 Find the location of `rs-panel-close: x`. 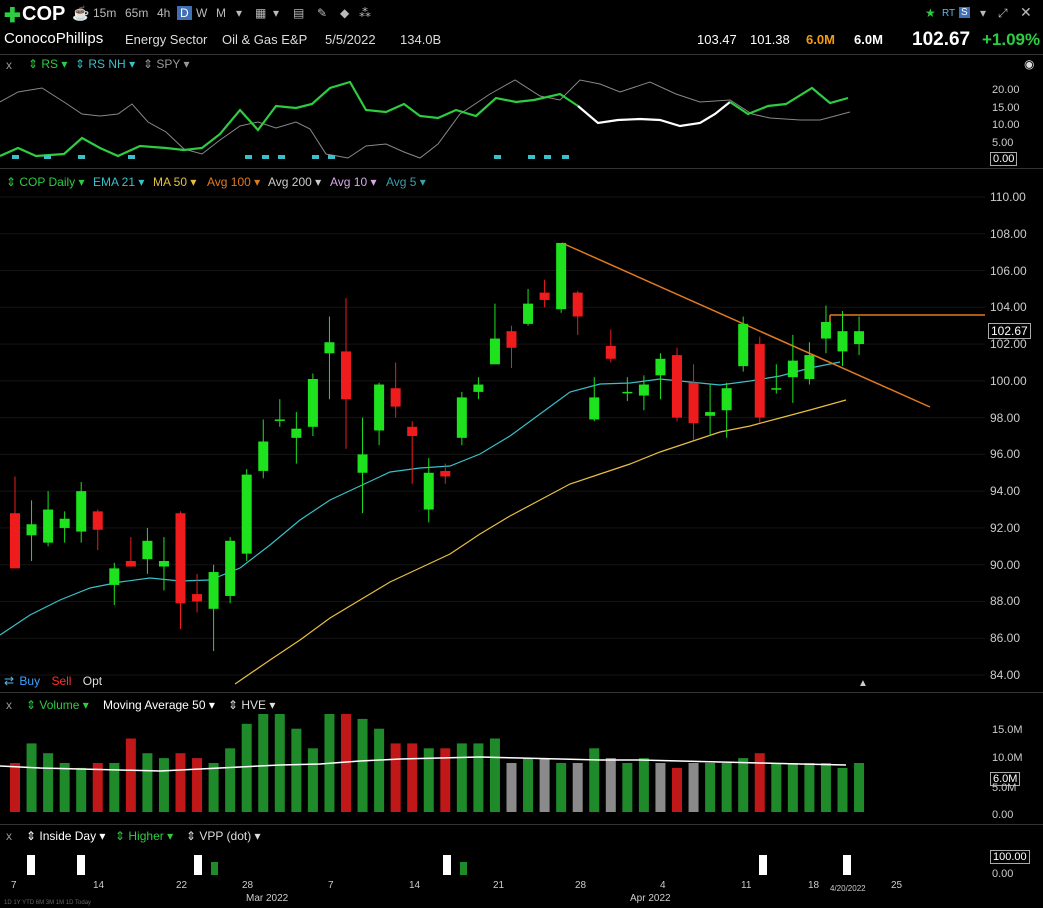

rs-panel-close: x is located at coordinates (9, 65).